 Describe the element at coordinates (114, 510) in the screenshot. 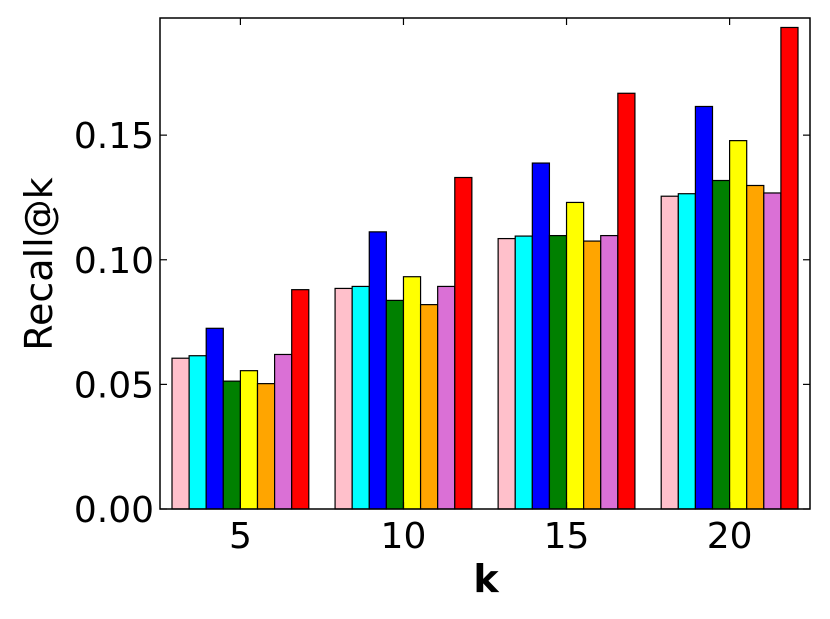

I see `y-tick-label: 0.00` at that location.